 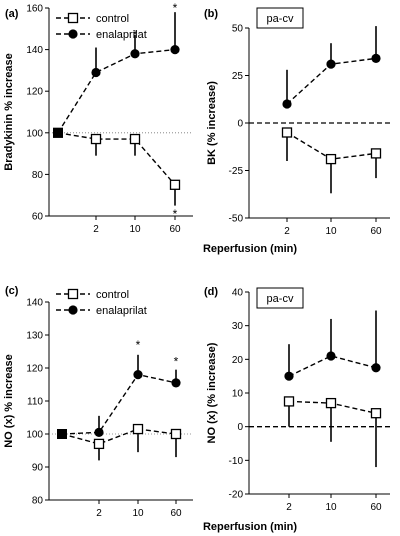 What do you see at coordinates (12, 291) in the screenshot?
I see `panel-label: (c)` at bounding box center [12, 291].